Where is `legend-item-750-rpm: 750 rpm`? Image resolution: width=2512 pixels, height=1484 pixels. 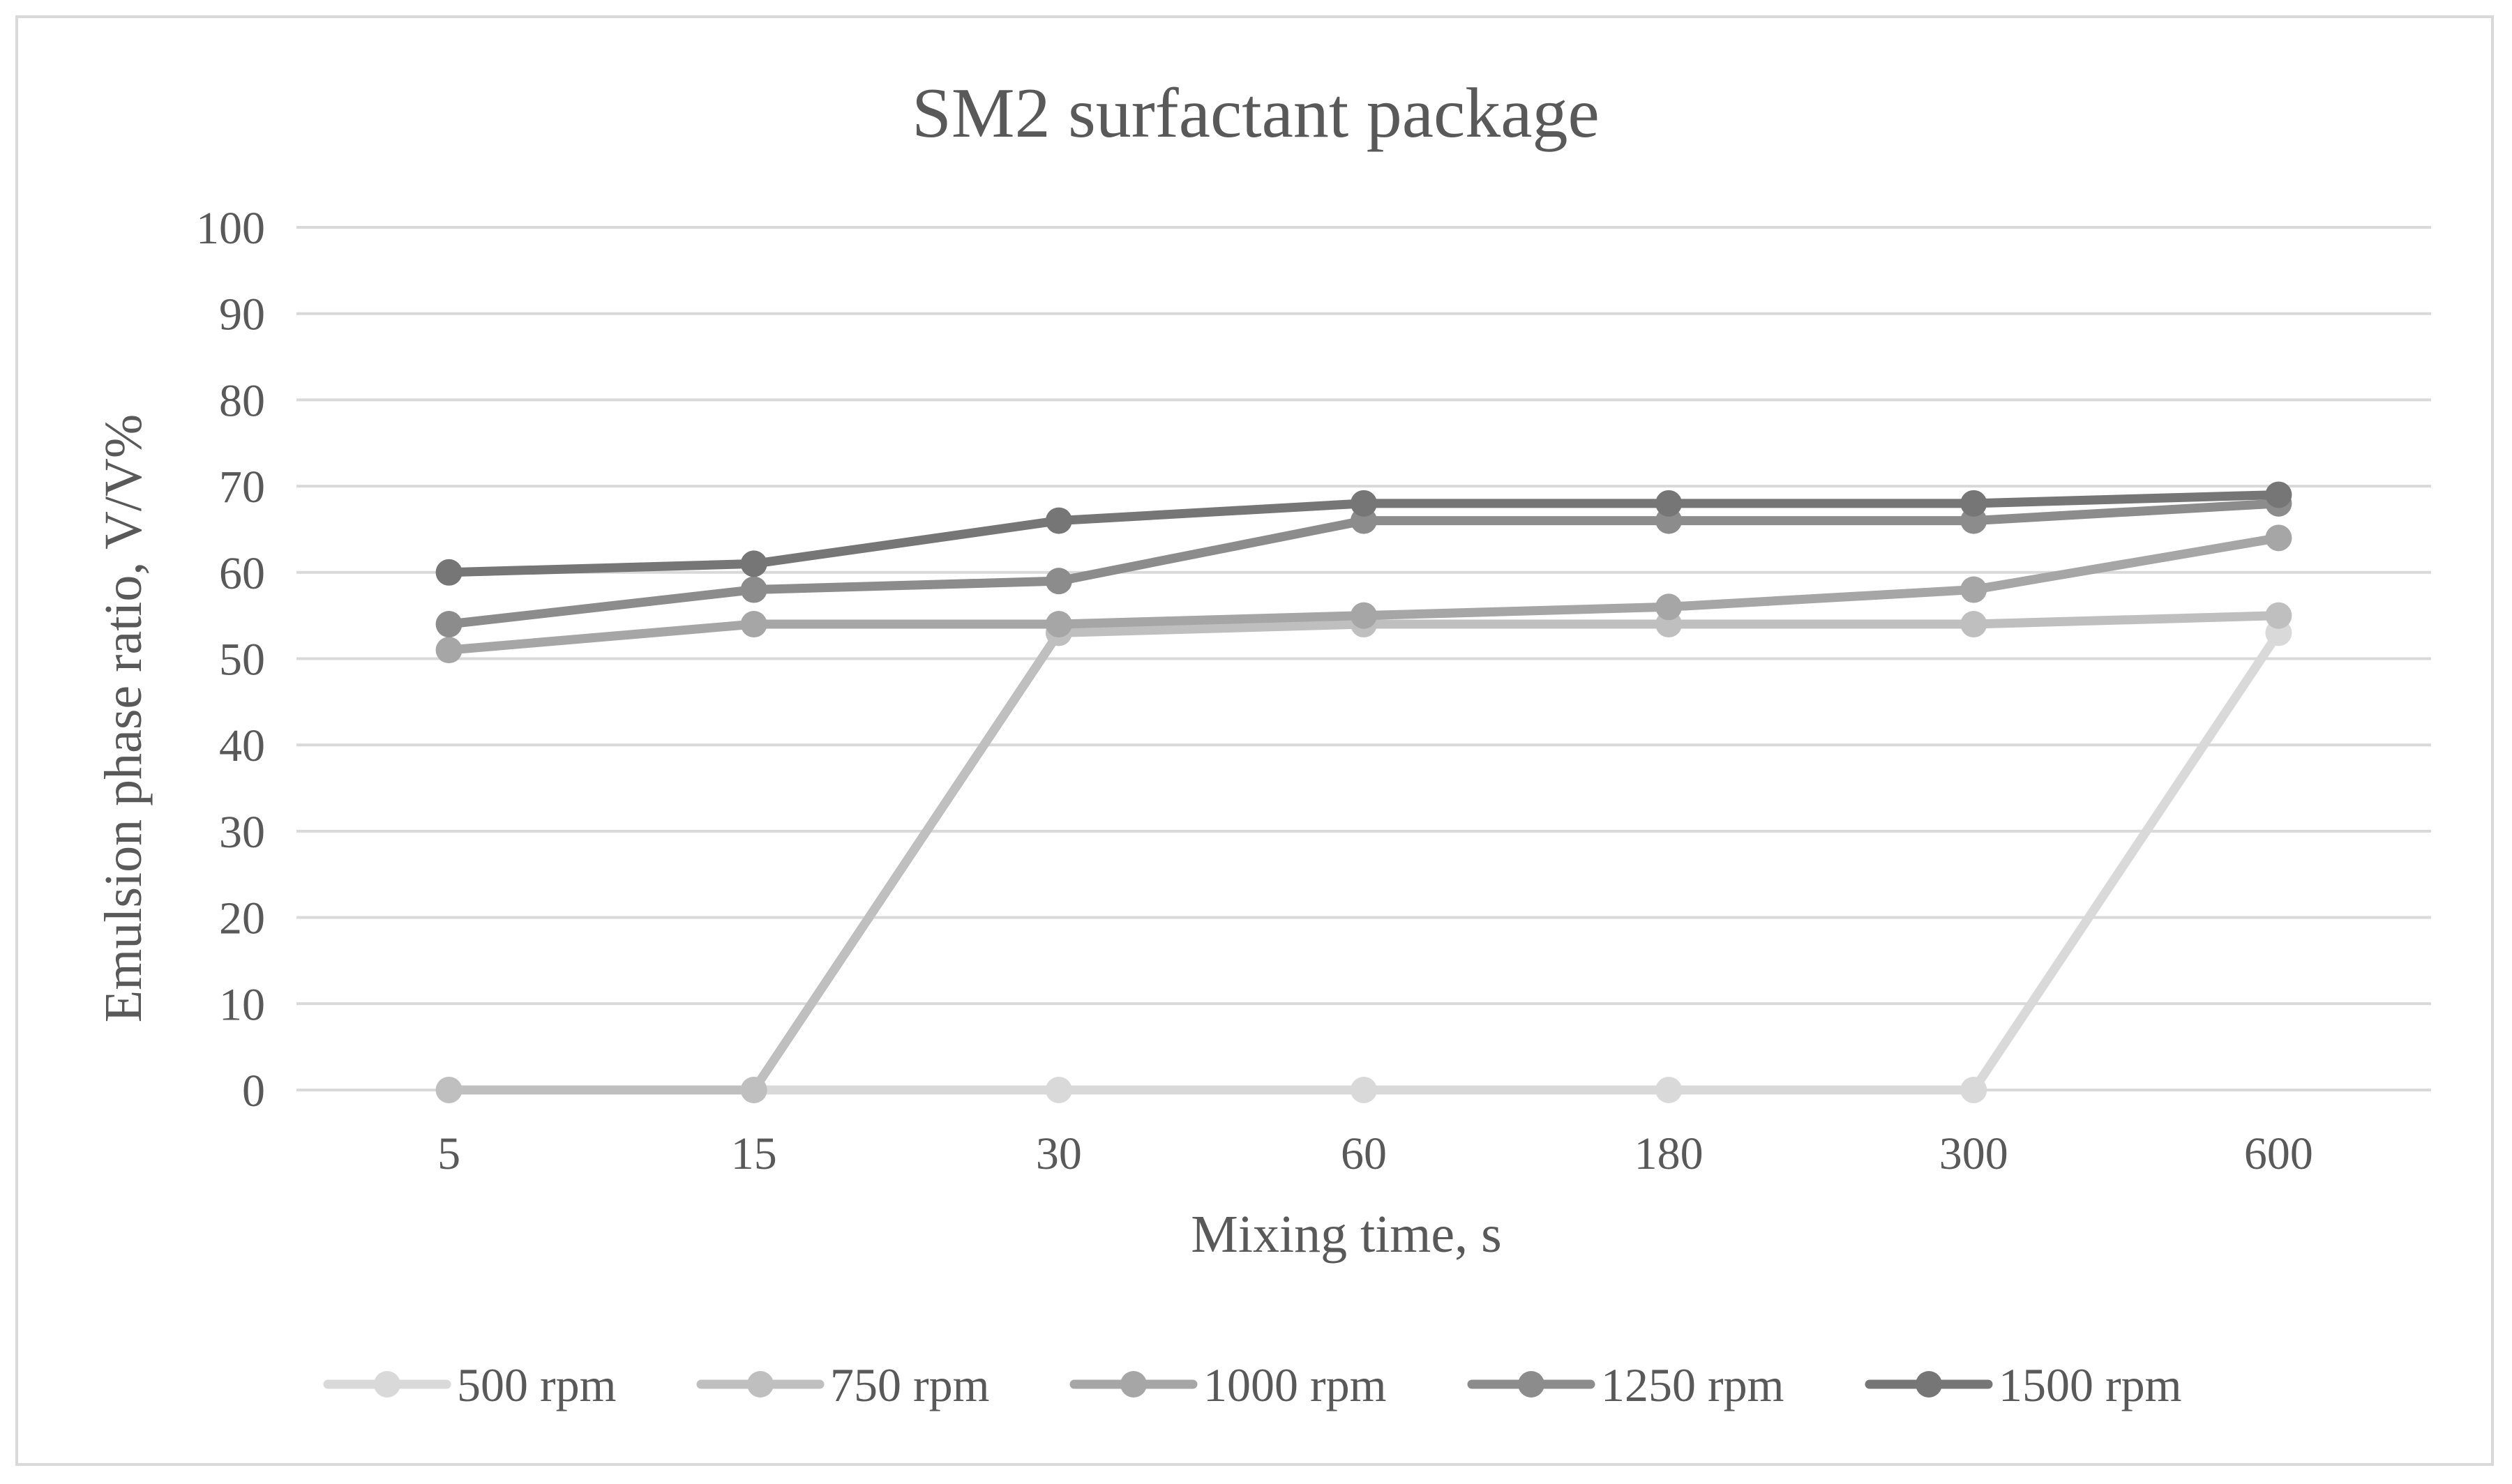
legend-item-750-rpm: 750 rpm is located at coordinates (843, 1384).